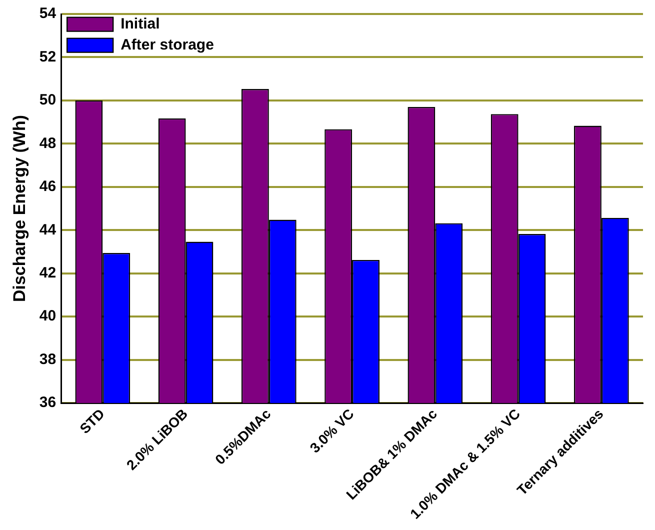 The image size is (655, 530). What do you see at coordinates (47, 143) in the screenshot?
I see `y-tick-label: 48` at bounding box center [47, 143].